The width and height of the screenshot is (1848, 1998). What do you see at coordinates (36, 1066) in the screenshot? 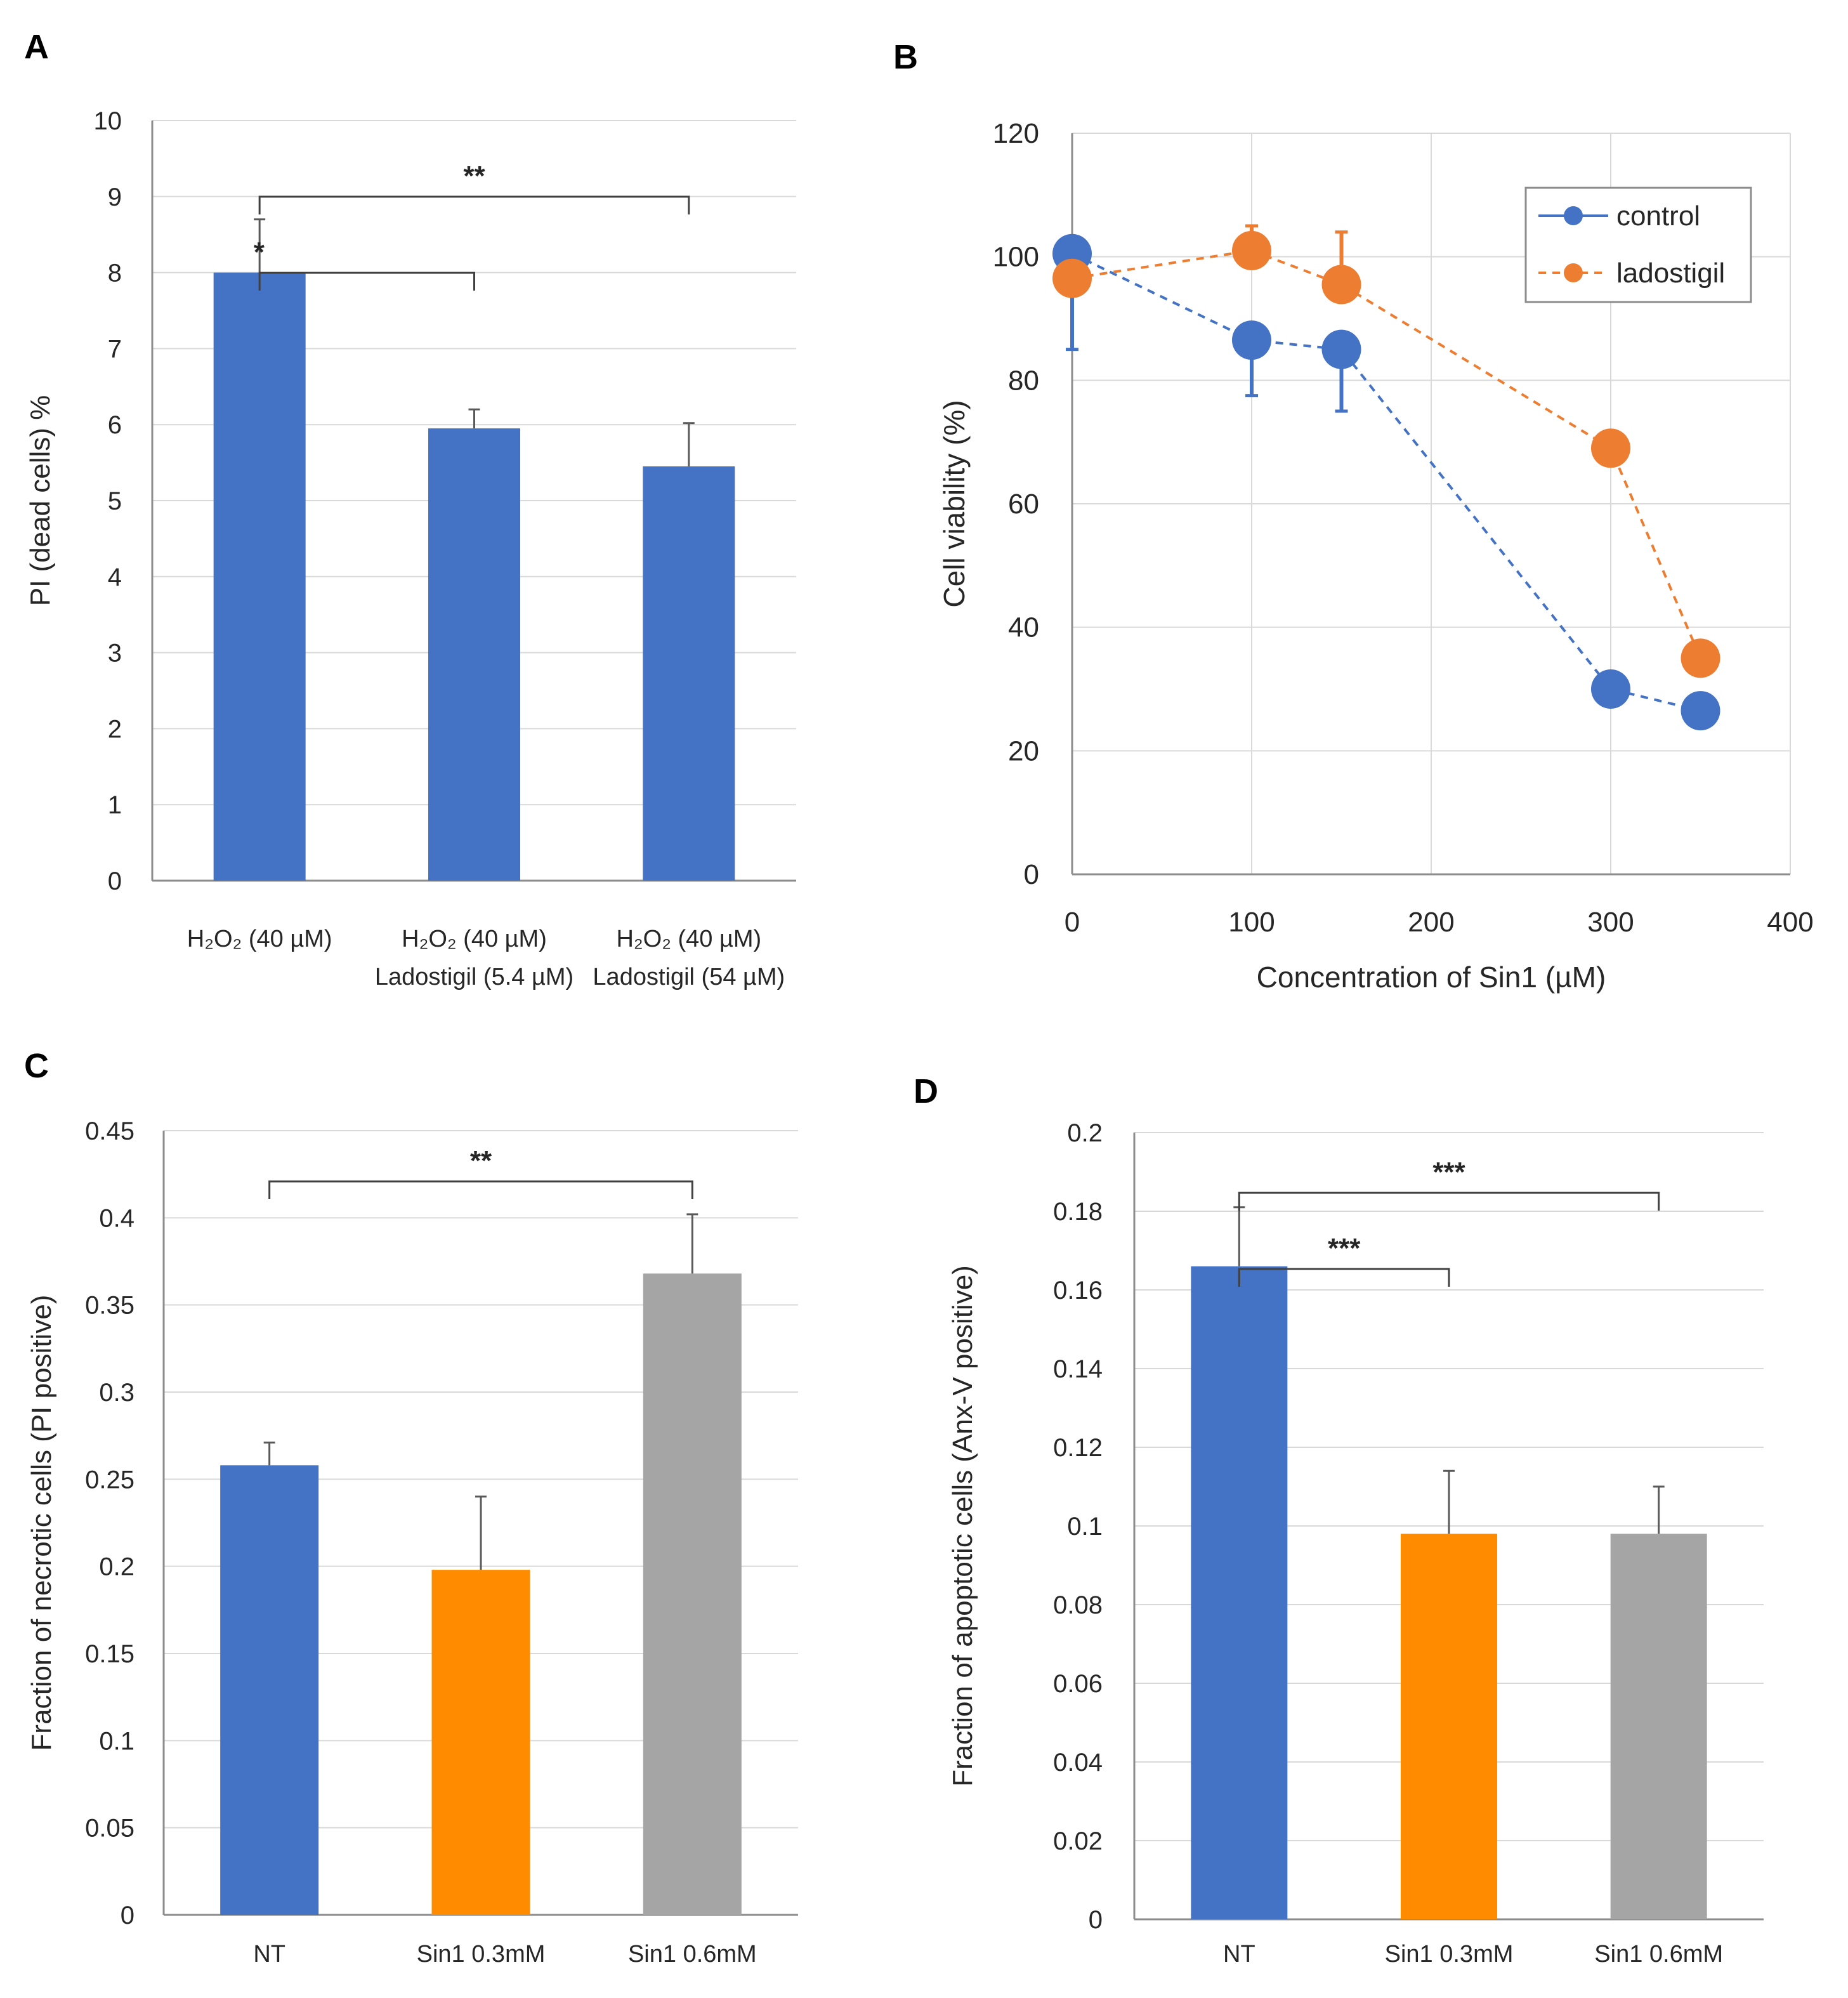
I see `panel-c-letter: C` at bounding box center [36, 1066].